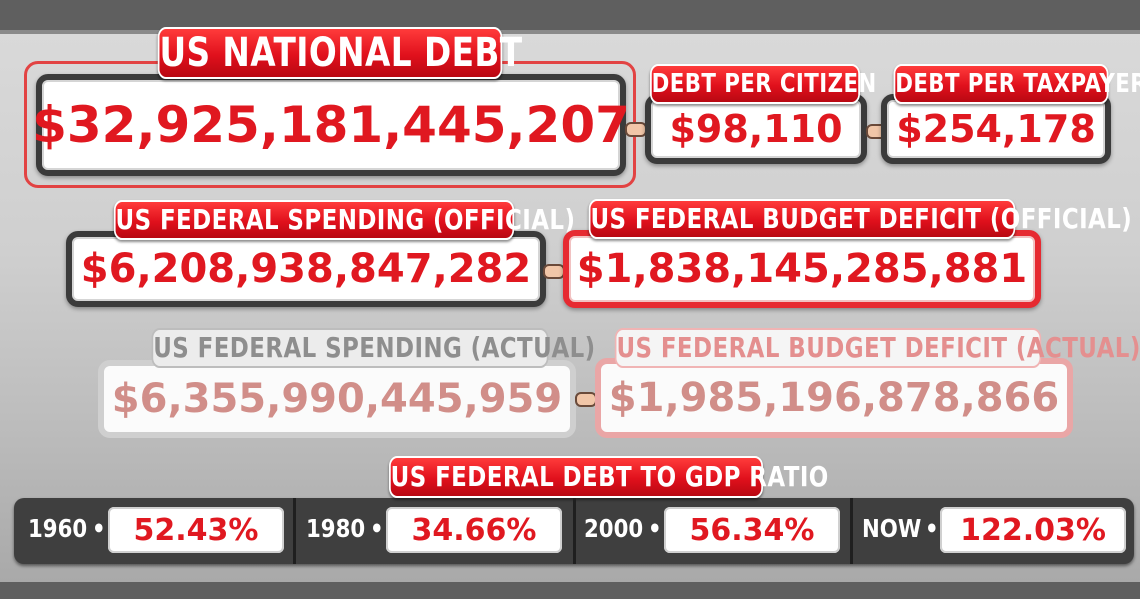 This screenshot has height=599, width=1140. What do you see at coordinates (860, 219) in the screenshot?
I see `deficit-official-label: US FEDERAL BUDGET DEFICIT (OFFICIAL)` at bounding box center [860, 219].